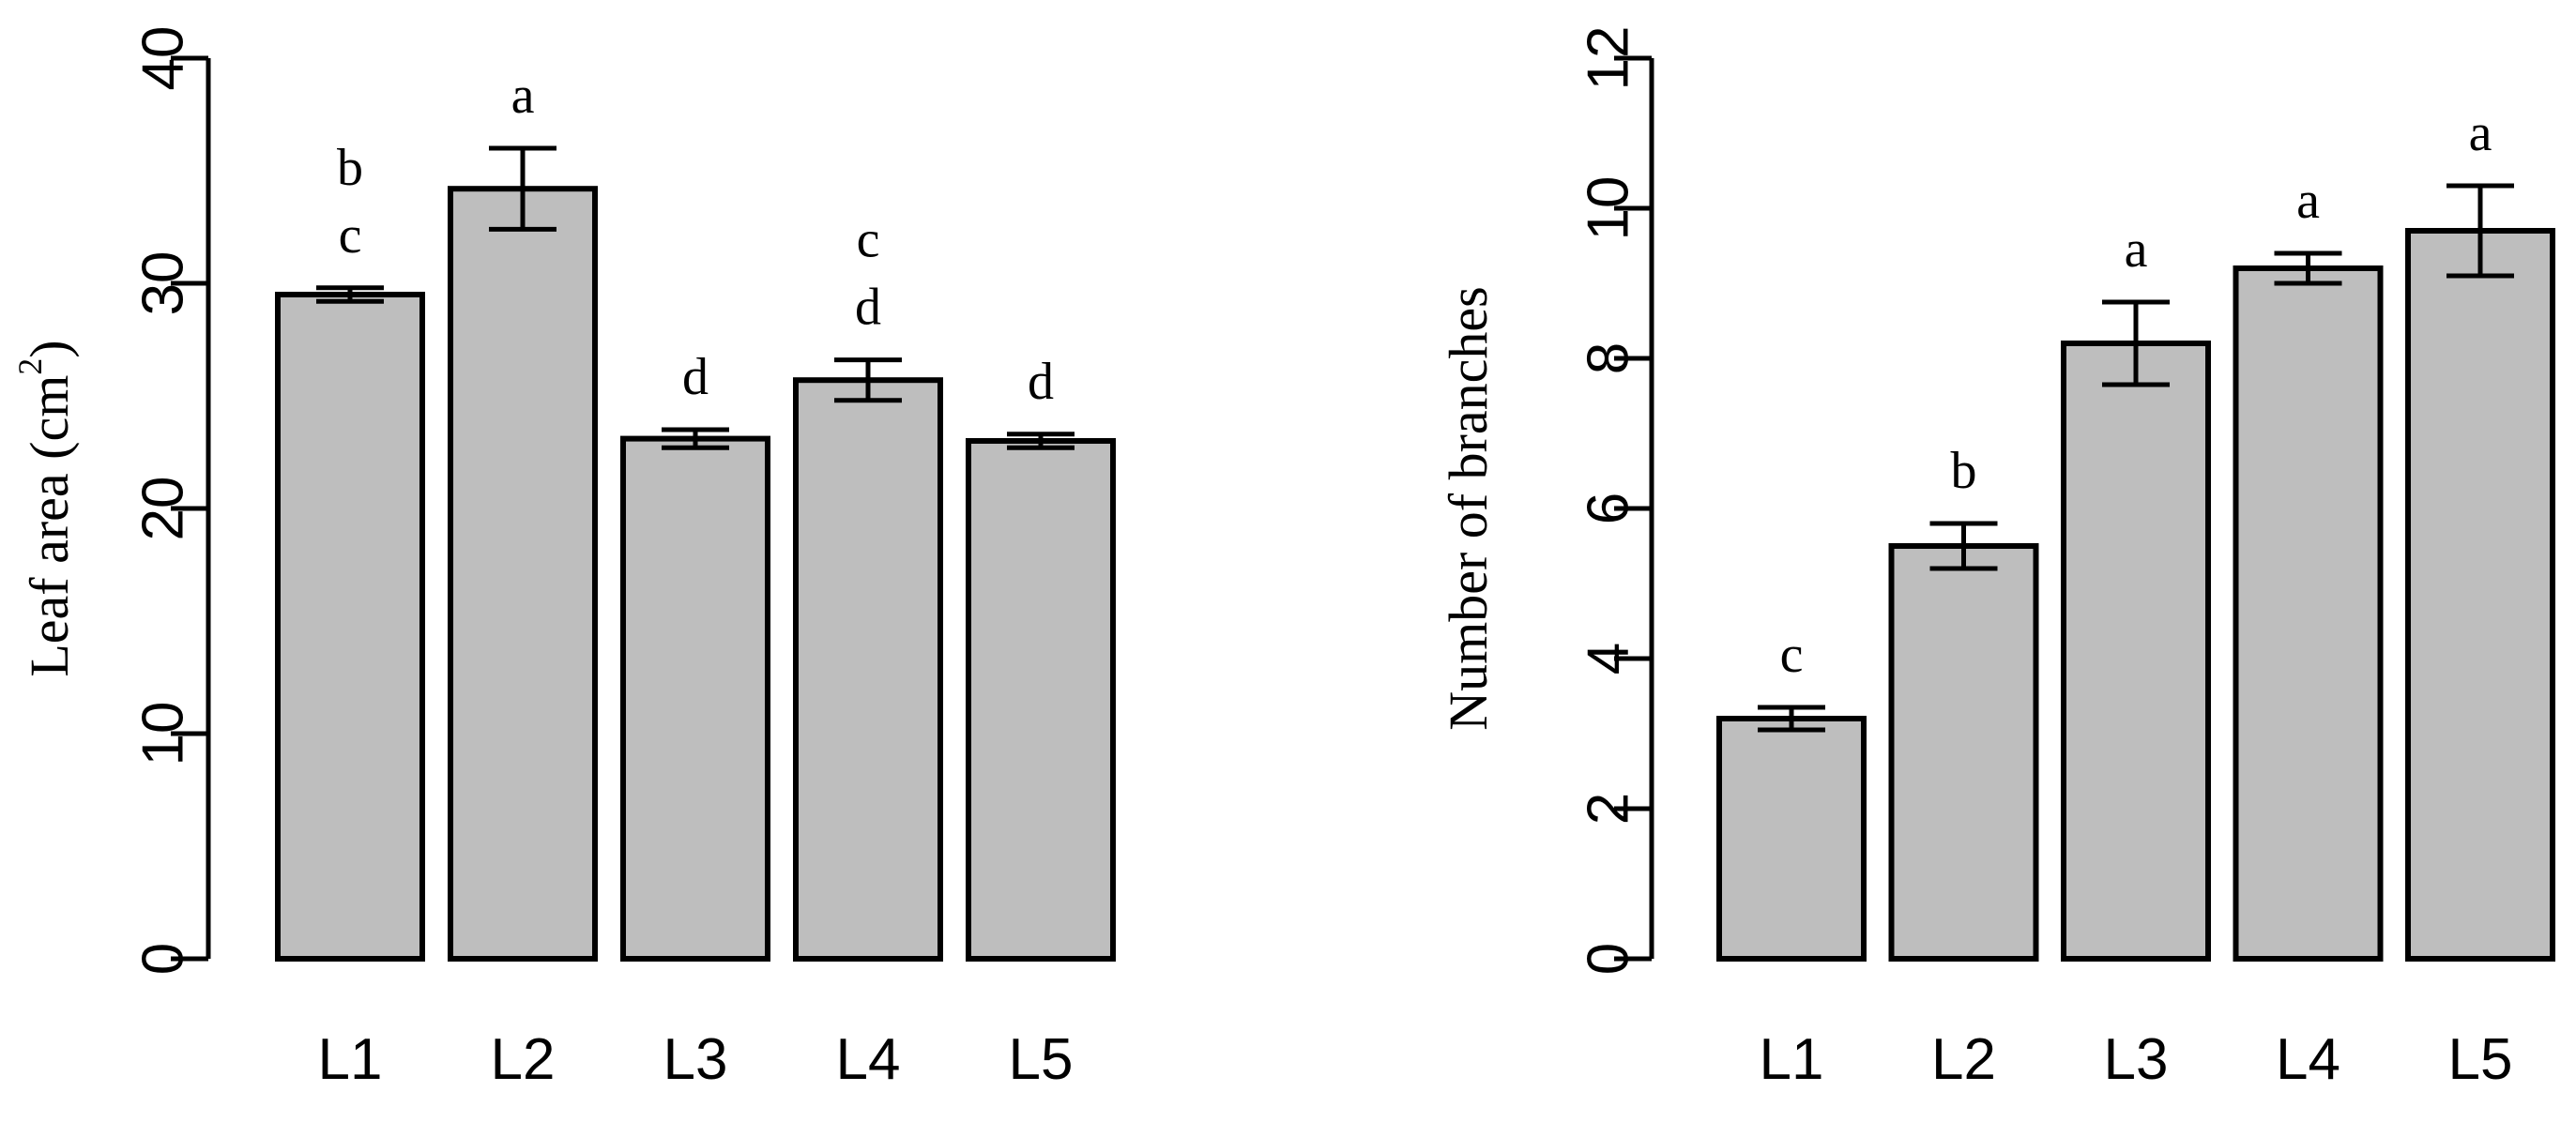 This screenshot has width=2576, height=1122. Describe the element at coordinates (49, 348) in the screenshot. I see `y-axis-title-suffix: )` at that location.